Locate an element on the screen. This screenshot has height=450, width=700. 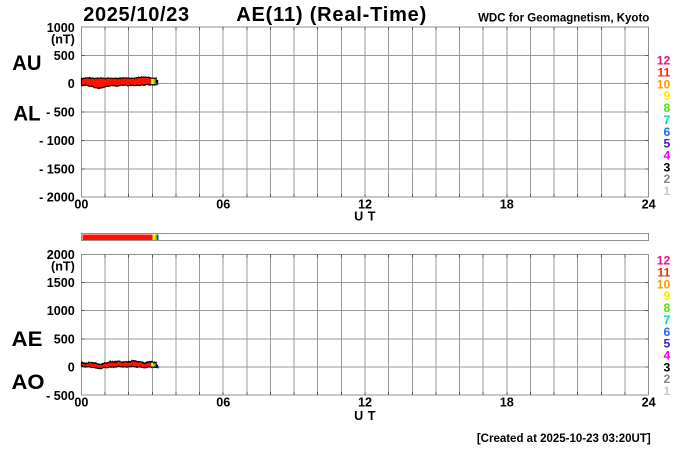
svg-text: - 1500 is located at coordinates (57, 169).